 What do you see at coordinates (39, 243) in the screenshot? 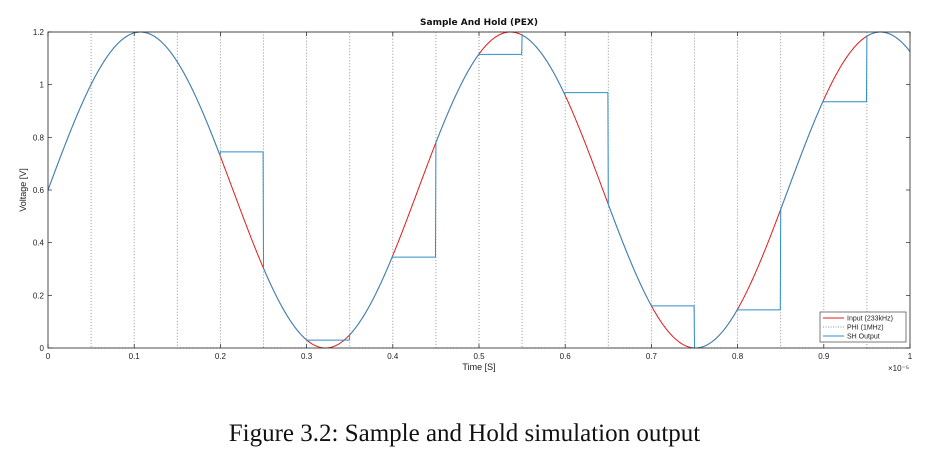
I see `y-tick-label: 0.4` at bounding box center [39, 243].